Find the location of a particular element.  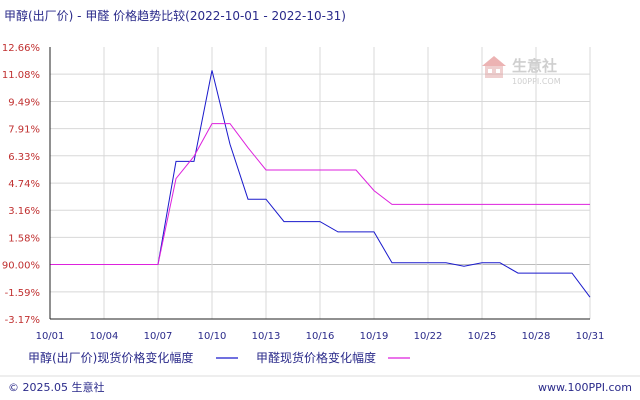

y-tick-label: 9.49% is located at coordinates (24, 102).